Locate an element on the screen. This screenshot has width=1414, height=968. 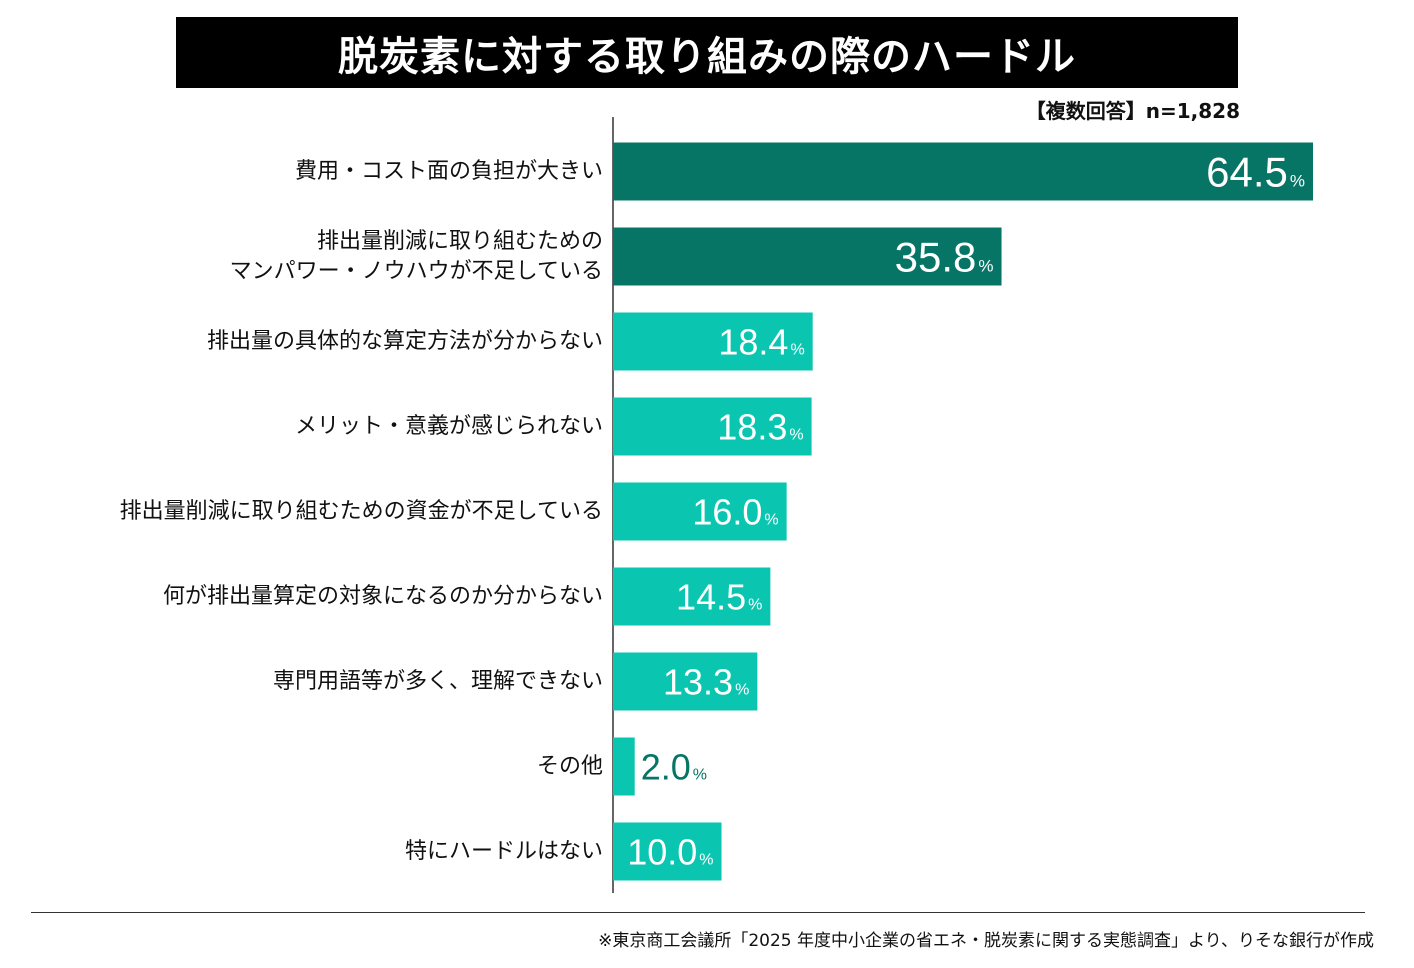
category-label-2: マンパワー・ノウハウが不足している is located at coordinates (416, 271).